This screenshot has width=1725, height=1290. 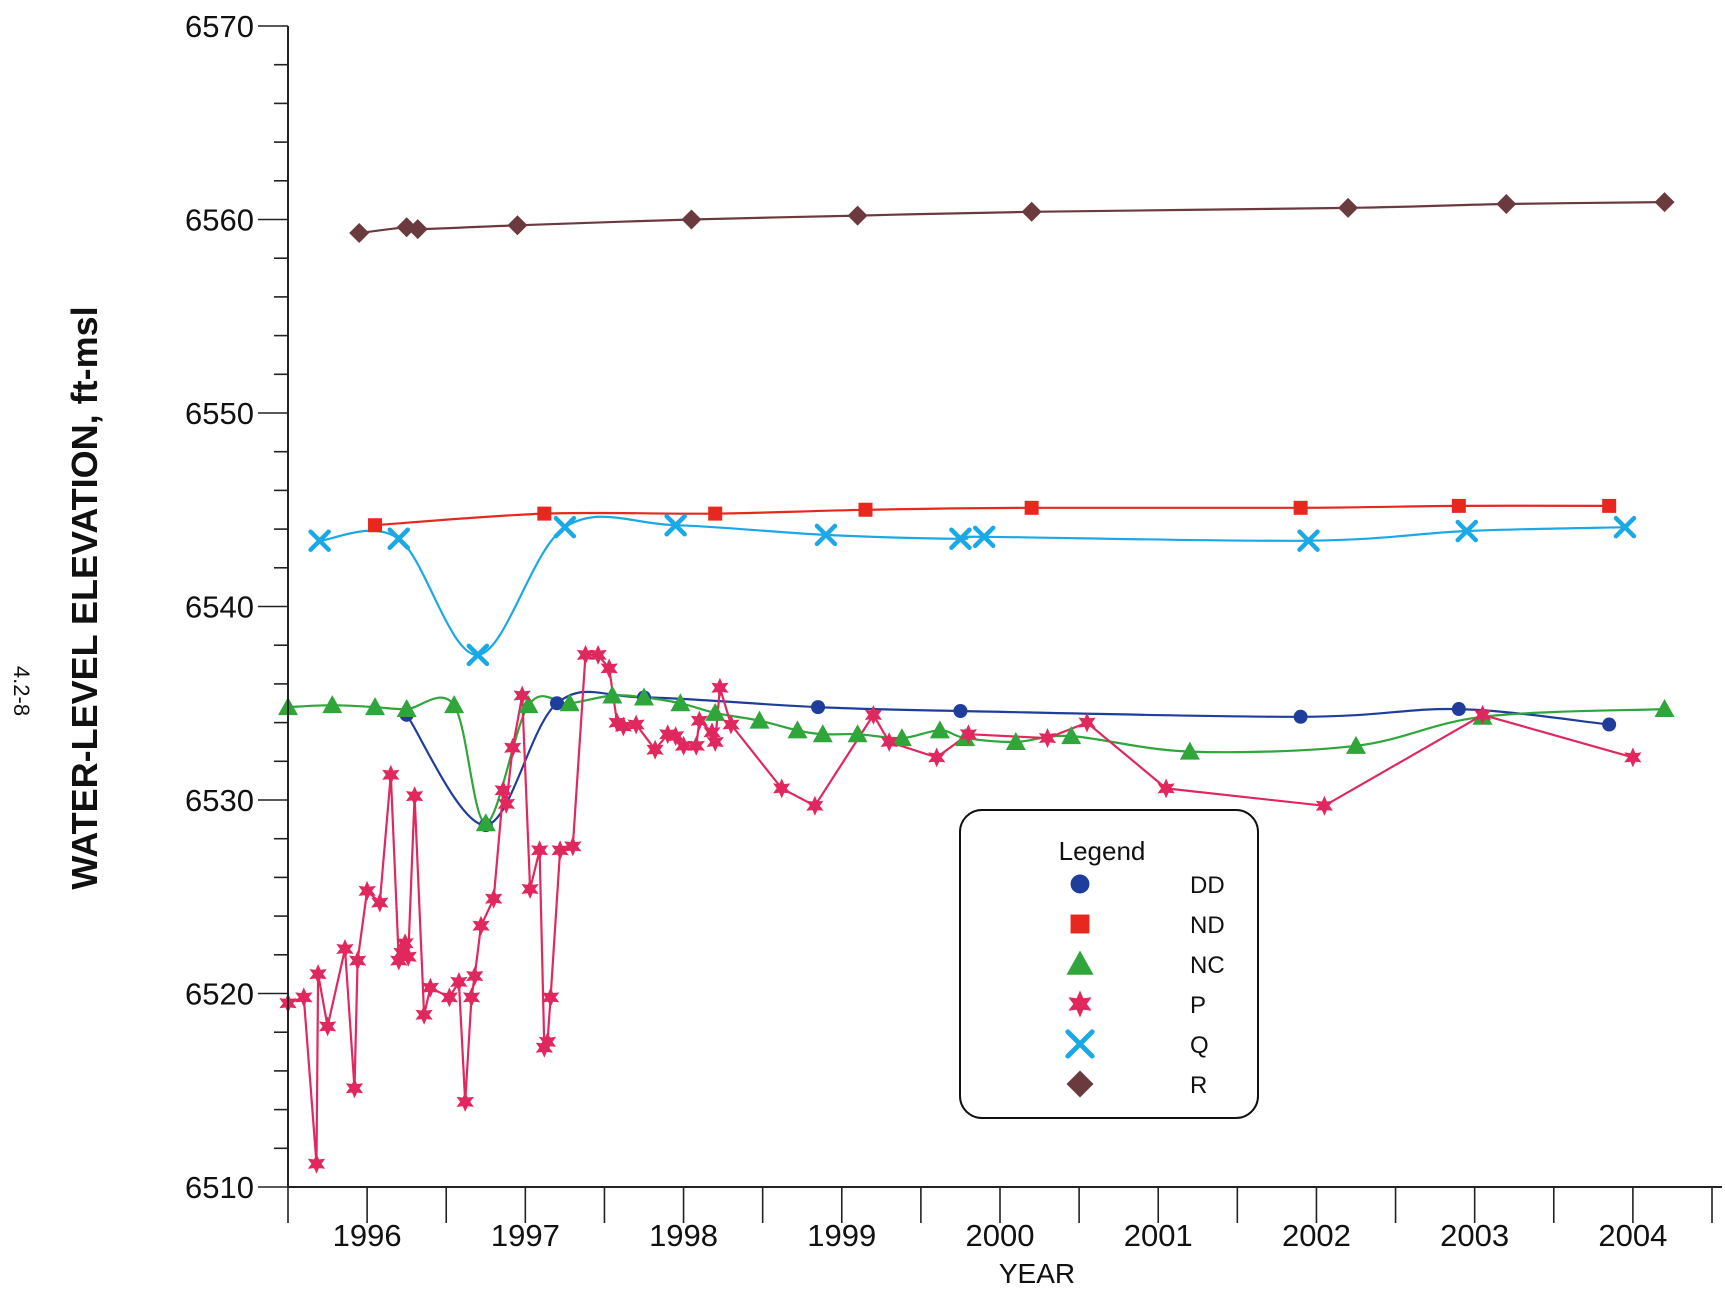 I want to click on x-axis-title: YEAR, so click(x=1037, y=1273).